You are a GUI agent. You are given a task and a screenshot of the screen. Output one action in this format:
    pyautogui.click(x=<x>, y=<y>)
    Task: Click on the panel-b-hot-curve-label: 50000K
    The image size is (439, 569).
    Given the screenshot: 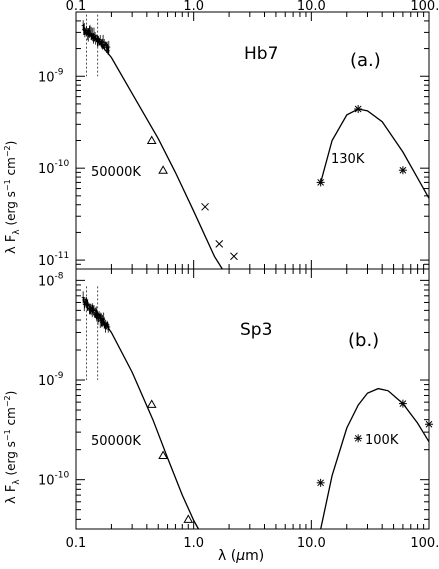 What is the action you would take?
    pyautogui.click(x=116, y=441)
    